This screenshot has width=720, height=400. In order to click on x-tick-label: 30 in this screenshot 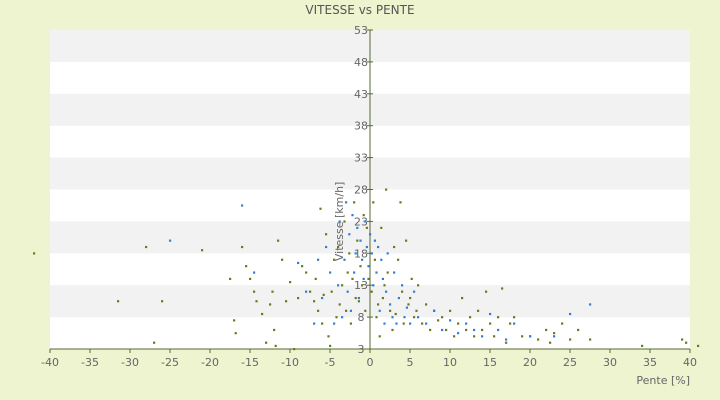, I will do `click(610, 362)`.